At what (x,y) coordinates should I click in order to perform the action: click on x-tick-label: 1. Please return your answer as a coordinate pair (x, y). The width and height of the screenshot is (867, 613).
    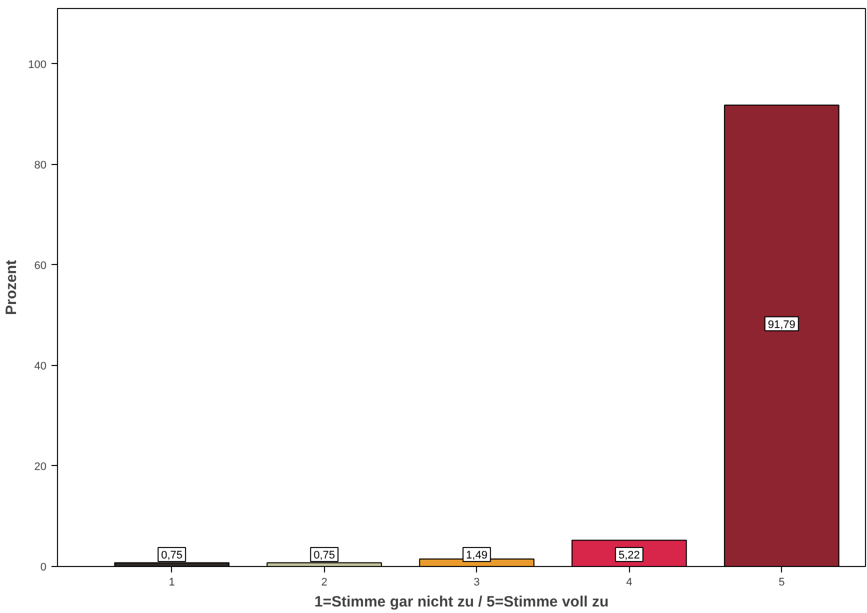
    Looking at the image, I should click on (171, 582).